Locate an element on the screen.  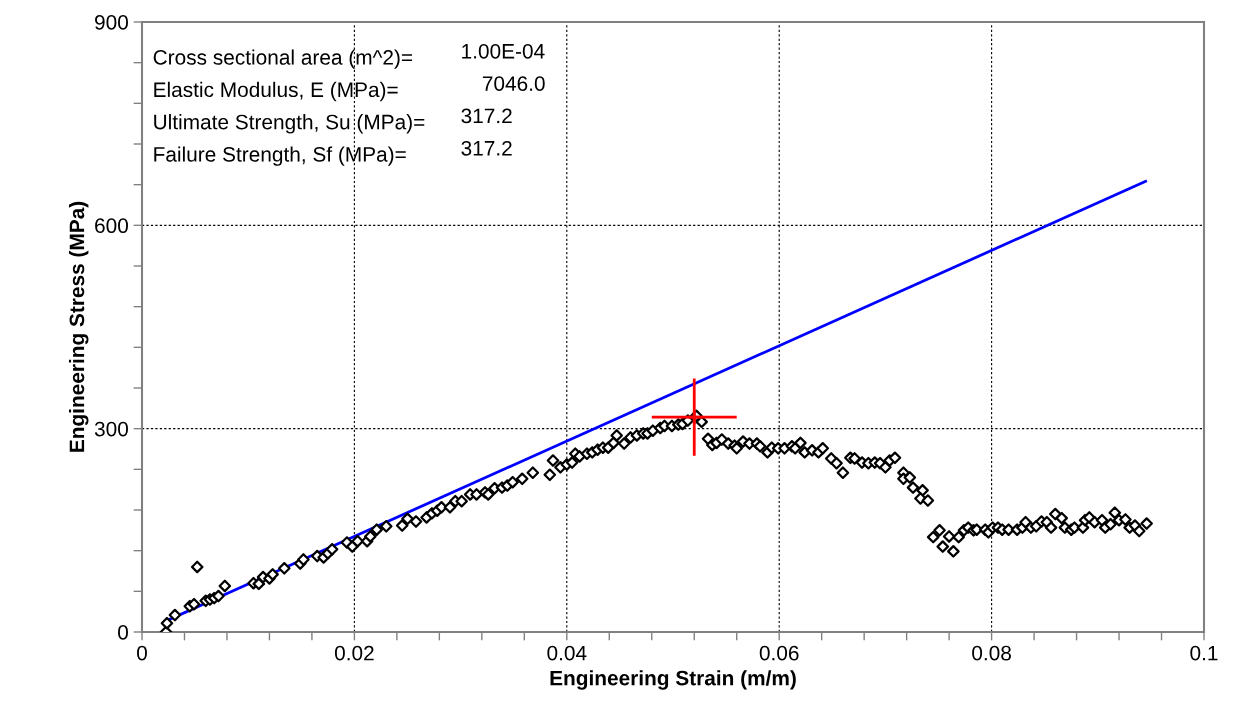
x-tick-label: 0.06 is located at coordinates (779, 653).